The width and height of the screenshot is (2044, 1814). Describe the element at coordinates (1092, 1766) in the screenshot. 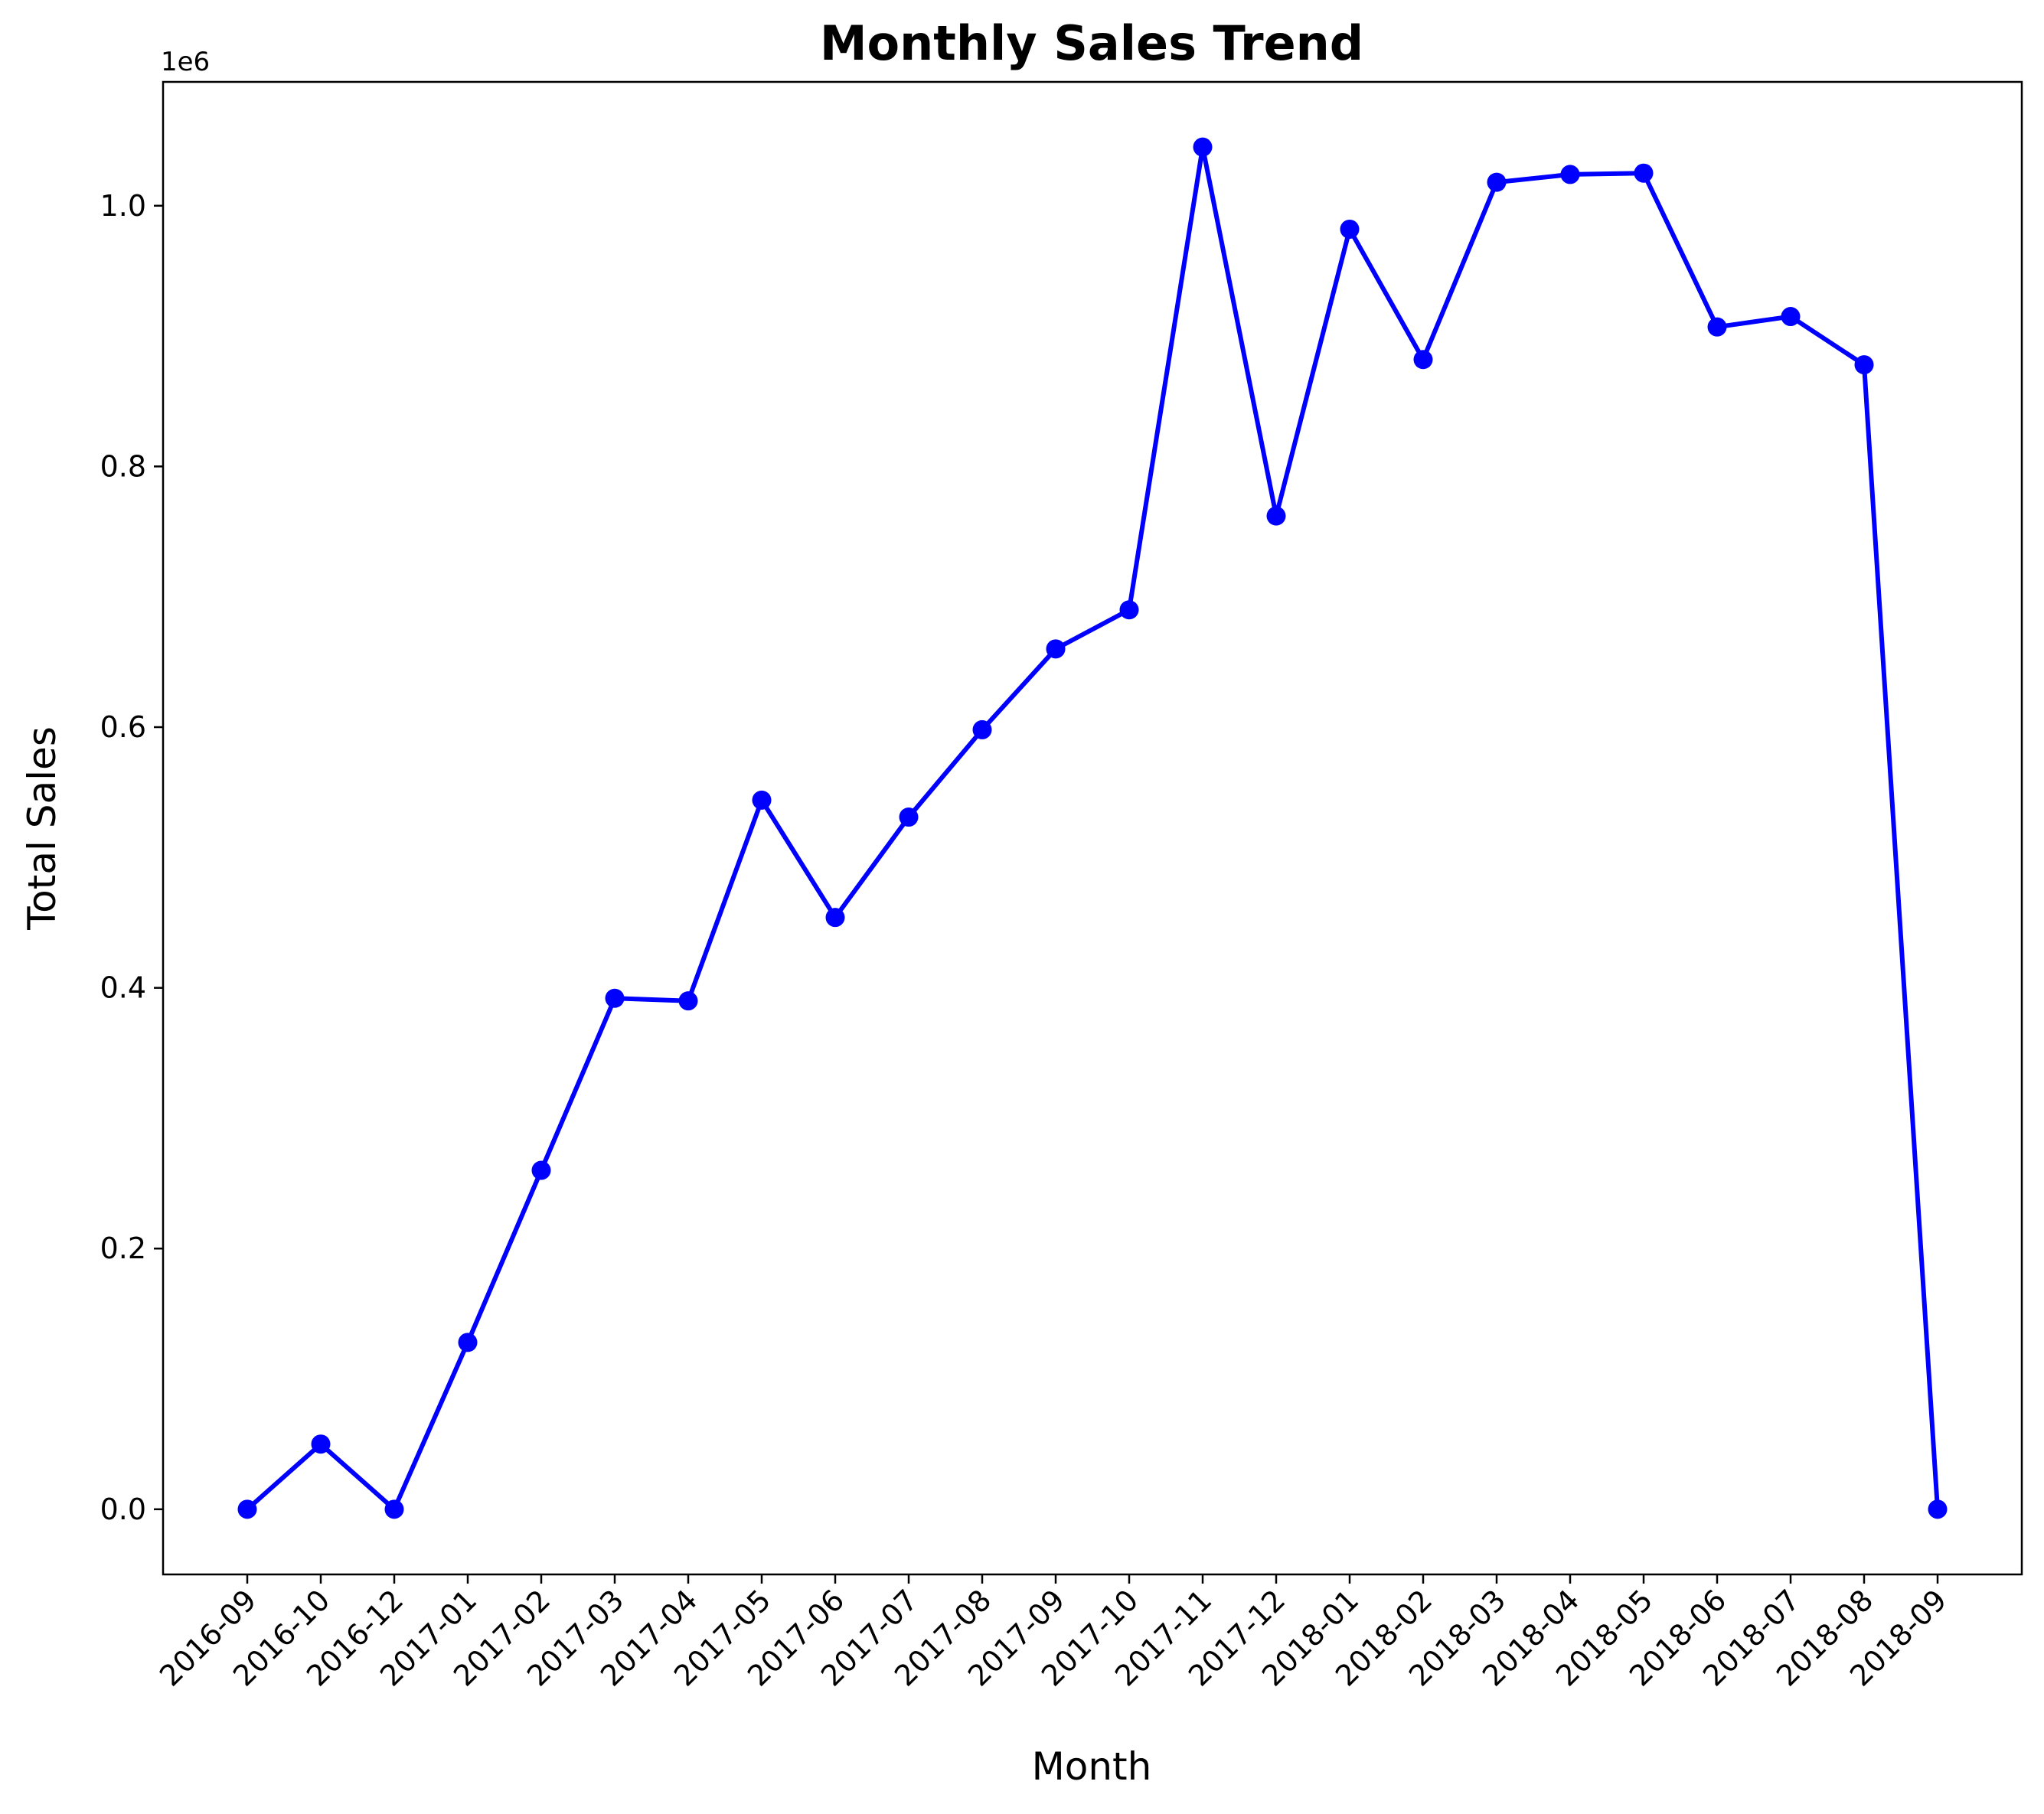

I see `x-axis-title: Month` at that location.